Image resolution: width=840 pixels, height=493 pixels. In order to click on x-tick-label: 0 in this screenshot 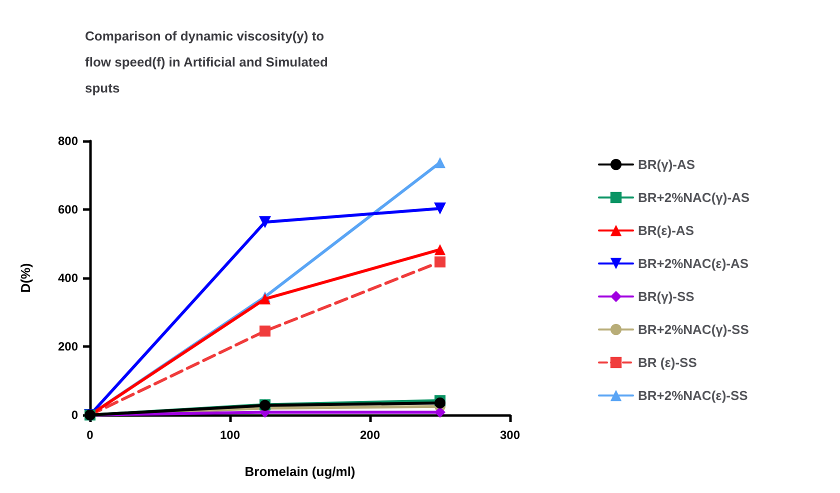, I will do `click(90, 435)`.